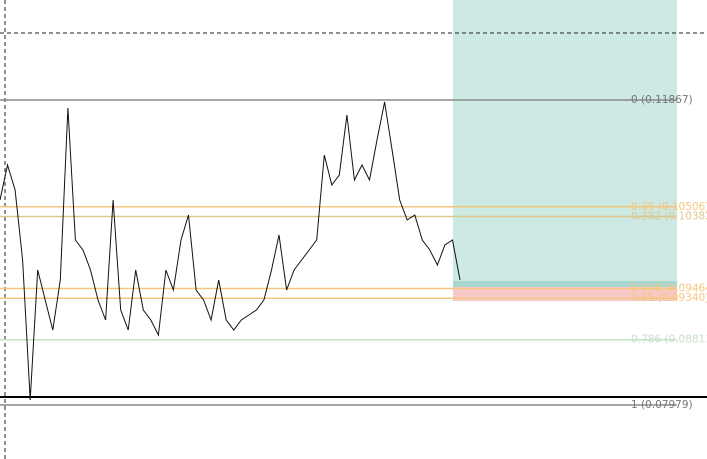  I want to click on fib-label: 0 (0.11867), so click(662, 100).